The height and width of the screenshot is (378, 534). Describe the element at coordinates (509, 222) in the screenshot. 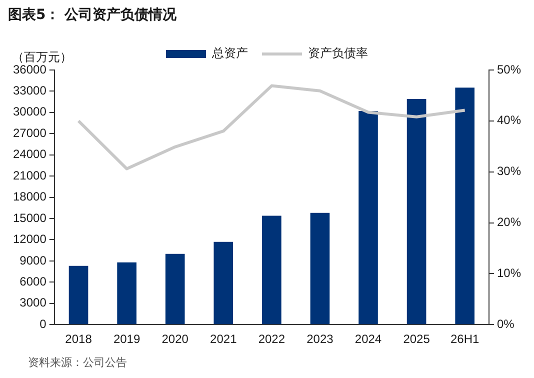

I see `y2-tick-label: 20%` at that location.